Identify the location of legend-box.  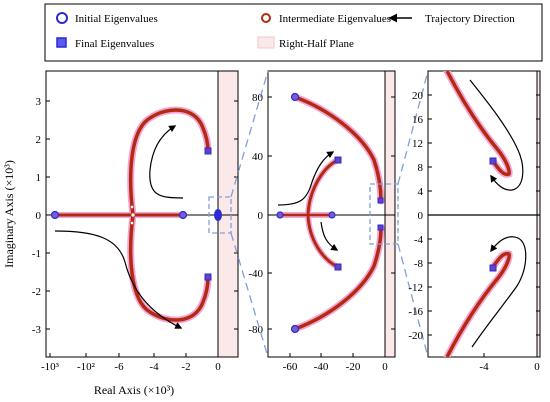
(293, 32).